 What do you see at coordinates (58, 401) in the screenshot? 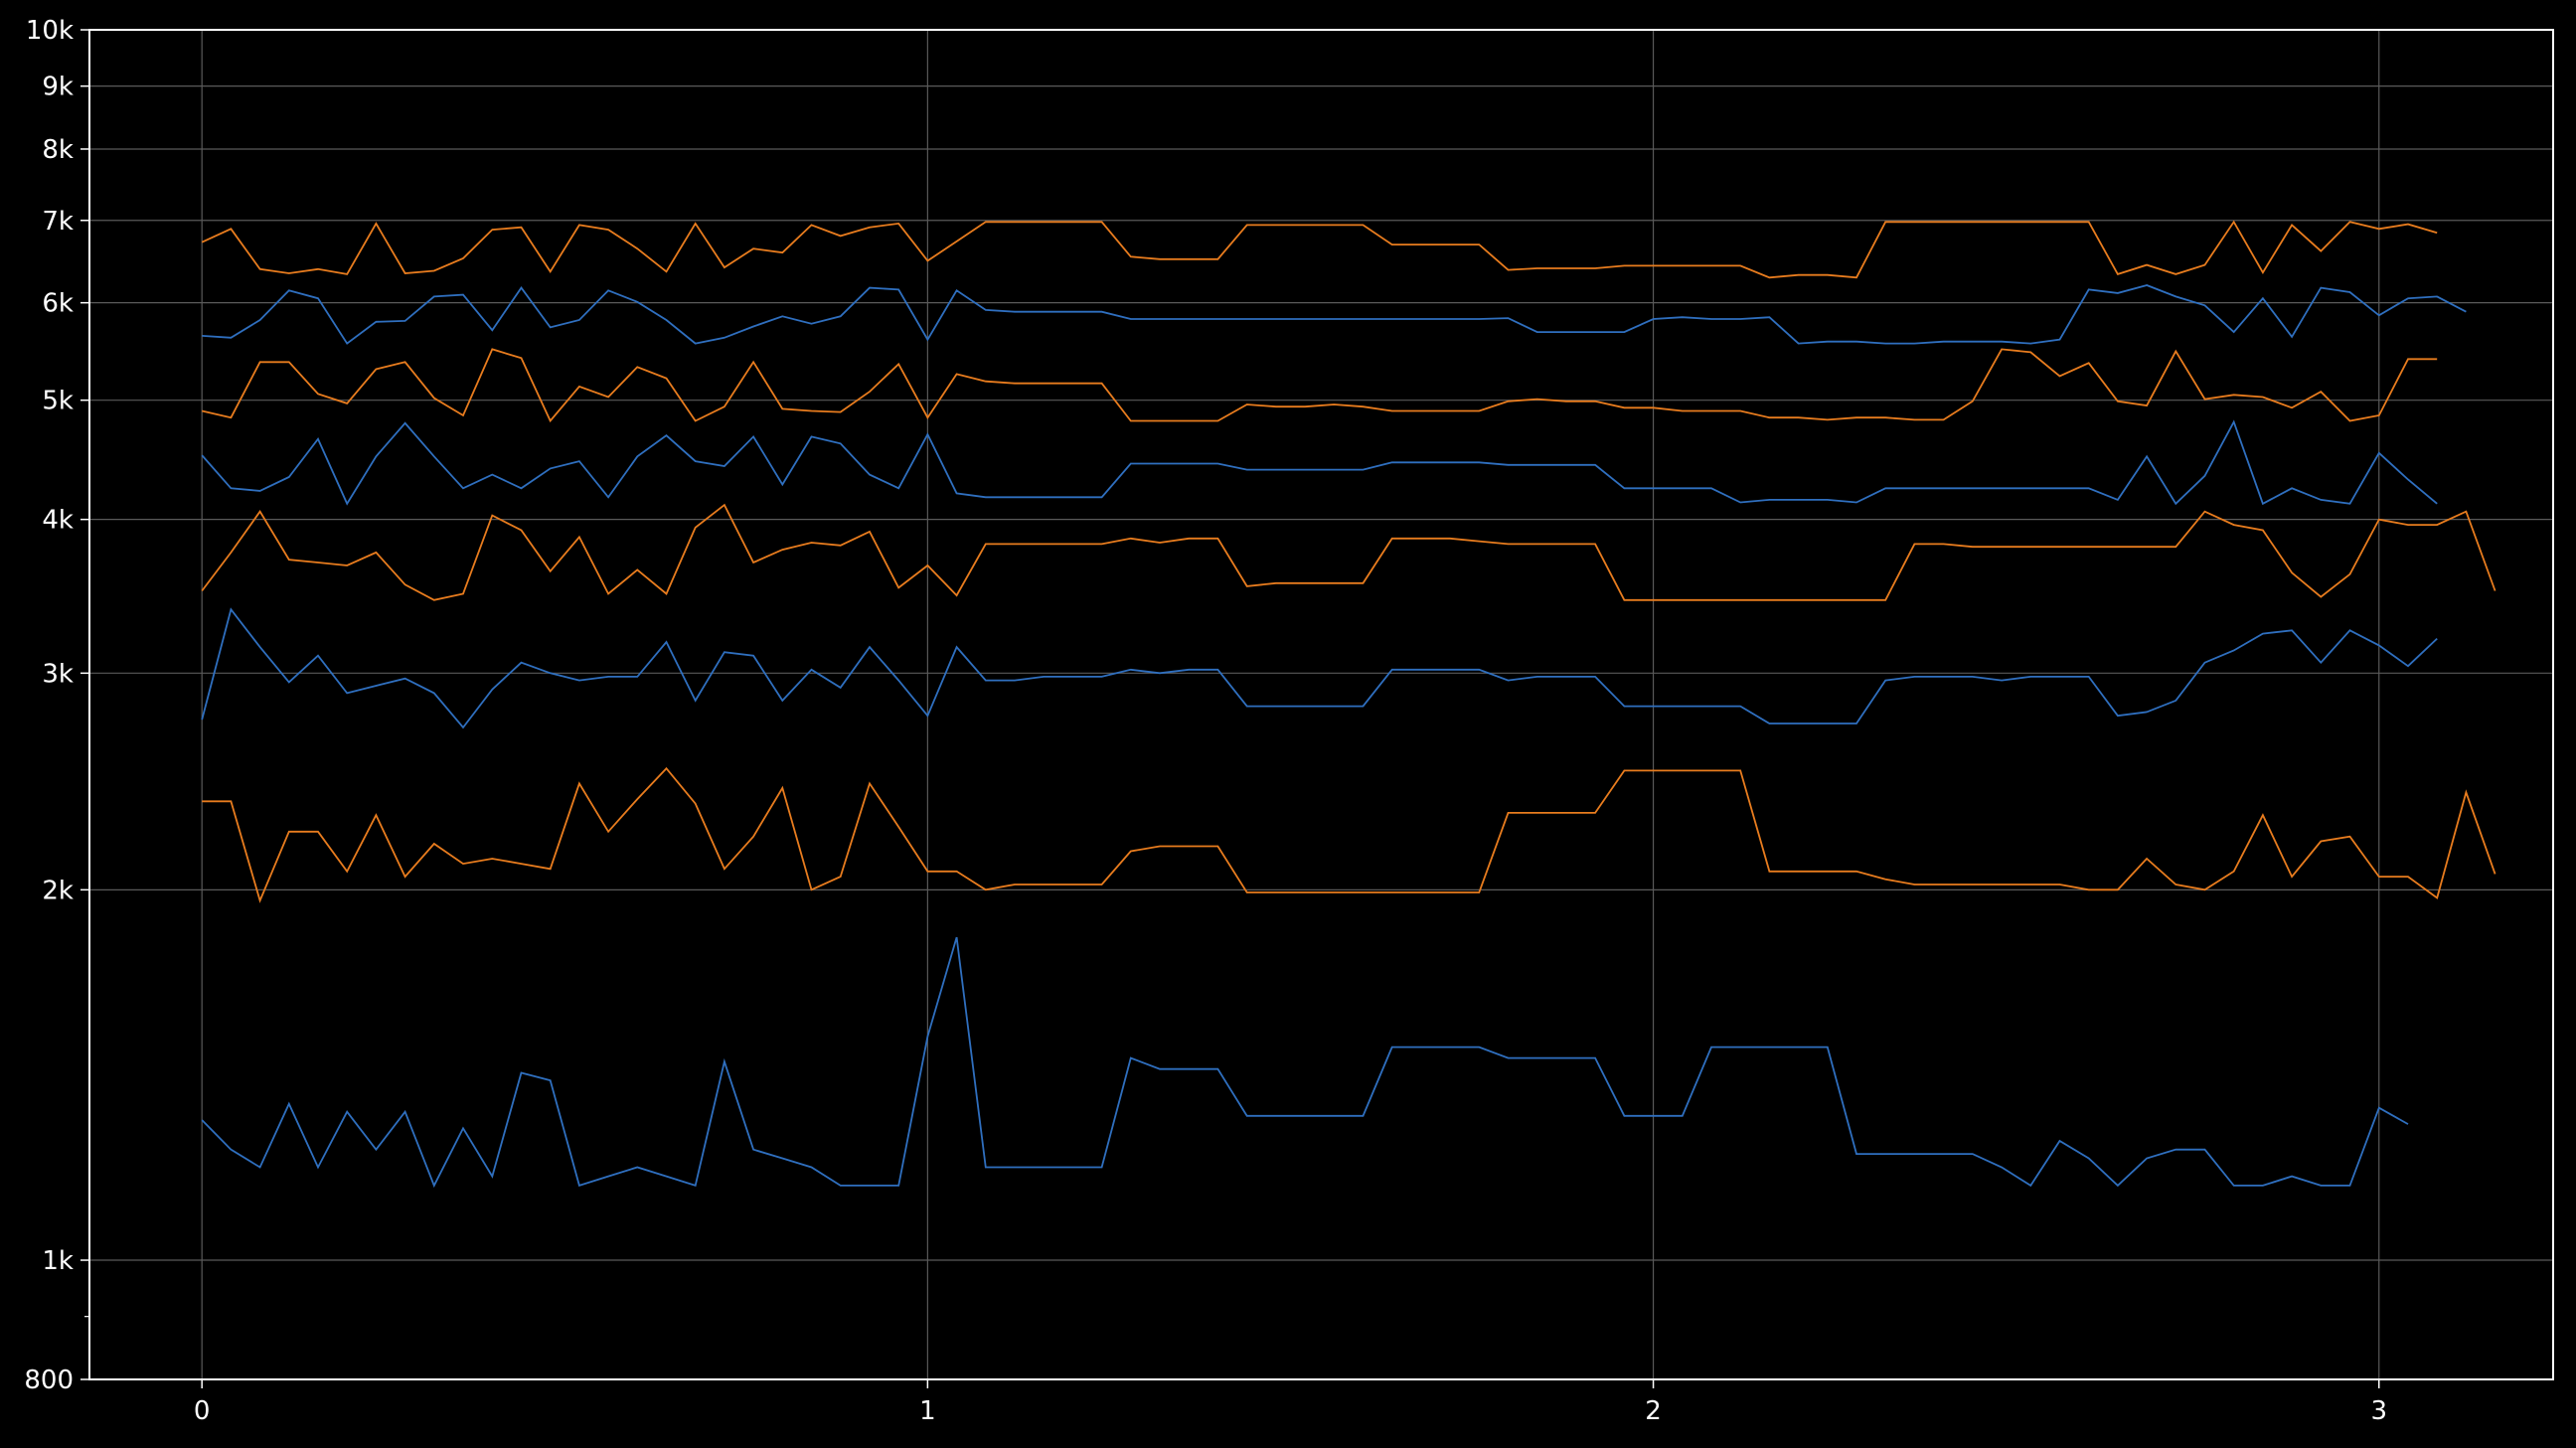
I see `y-tick-label-5: 5k` at bounding box center [58, 401].